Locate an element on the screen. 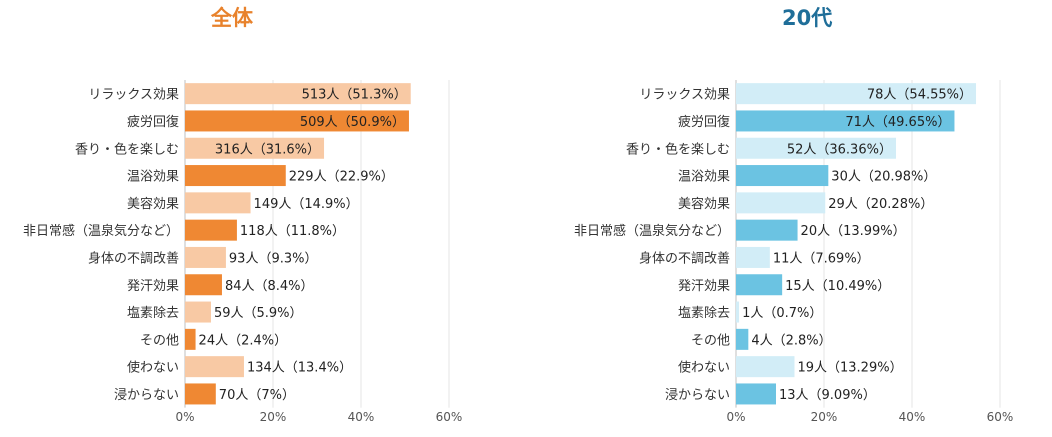  data-label: 20人（13.99%） is located at coordinates (853, 231).